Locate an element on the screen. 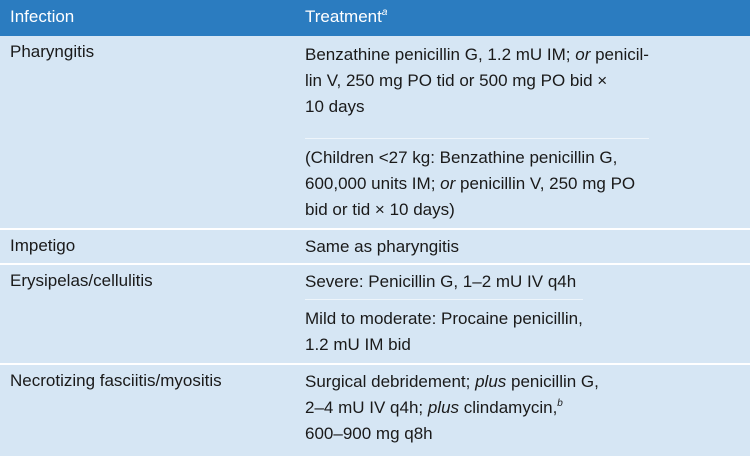 This screenshot has width=750, height=456. text: bid or tid × 10 days) is located at coordinates (380, 209).